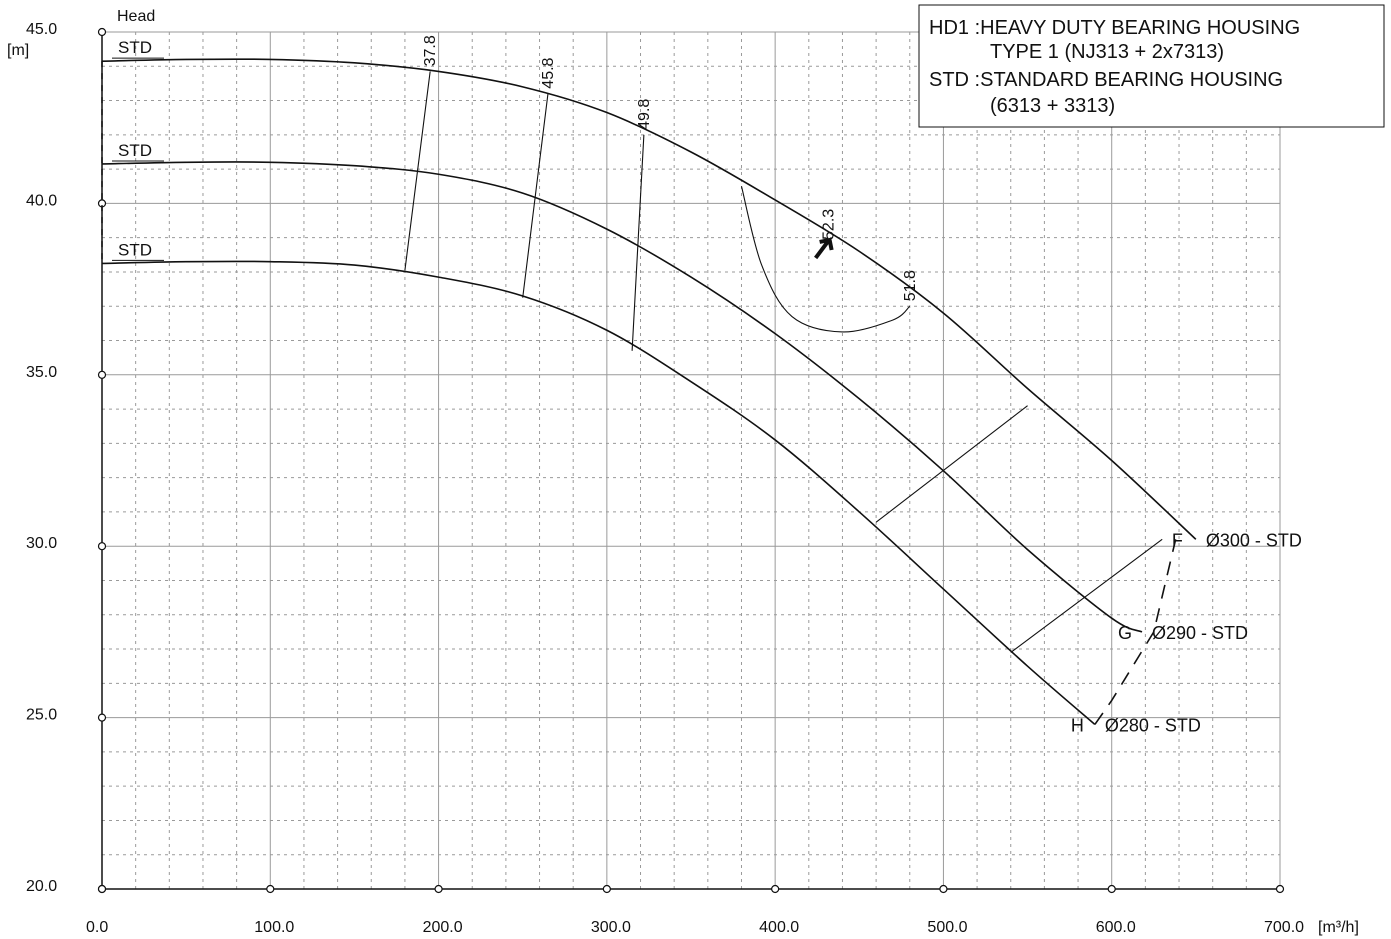 The image size is (1391, 939). Describe the element at coordinates (274, 927) in the screenshot. I see `x-tick-label: 100.0` at that location.